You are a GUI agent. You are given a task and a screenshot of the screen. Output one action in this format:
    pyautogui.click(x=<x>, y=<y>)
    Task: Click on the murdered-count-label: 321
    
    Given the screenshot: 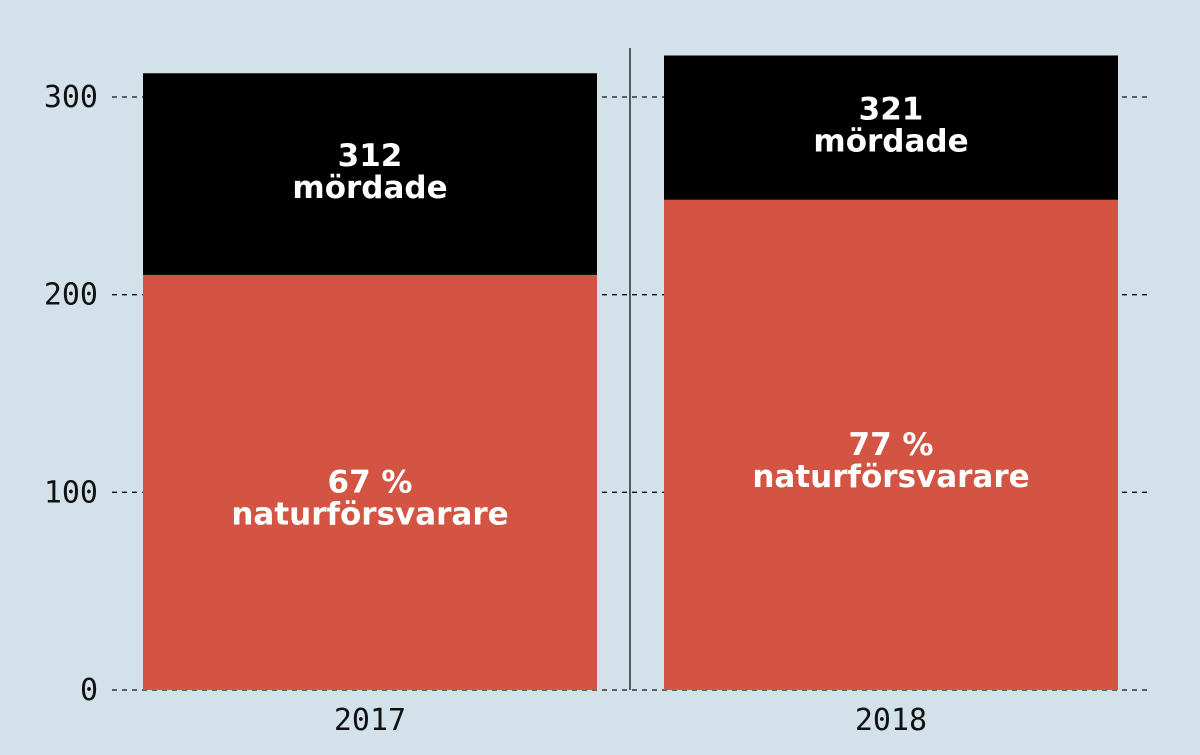 What is the action you would take?
    pyautogui.click(x=891, y=110)
    